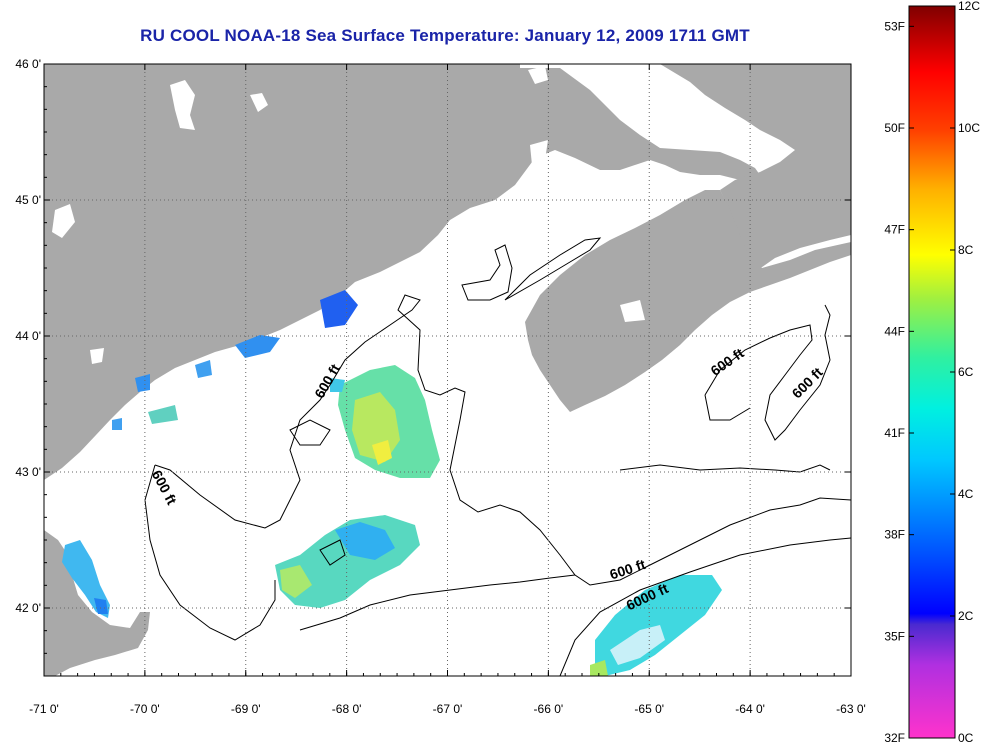 This screenshot has width=984, height=754. I want to click on colorbar-celsius-label: 8C, so click(966, 250).